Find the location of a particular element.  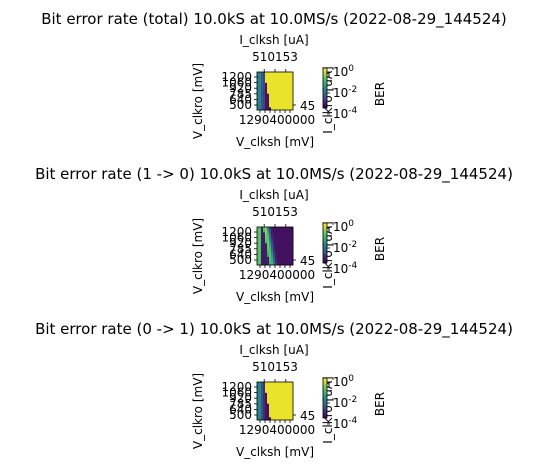

x-tick-labels: 1290400000 is located at coordinates (277, 120).